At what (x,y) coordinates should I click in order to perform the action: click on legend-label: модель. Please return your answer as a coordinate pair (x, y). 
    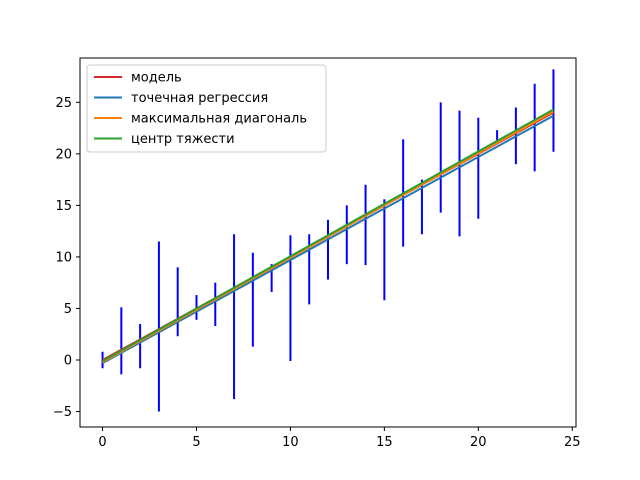
    Looking at the image, I should click on (156, 78).